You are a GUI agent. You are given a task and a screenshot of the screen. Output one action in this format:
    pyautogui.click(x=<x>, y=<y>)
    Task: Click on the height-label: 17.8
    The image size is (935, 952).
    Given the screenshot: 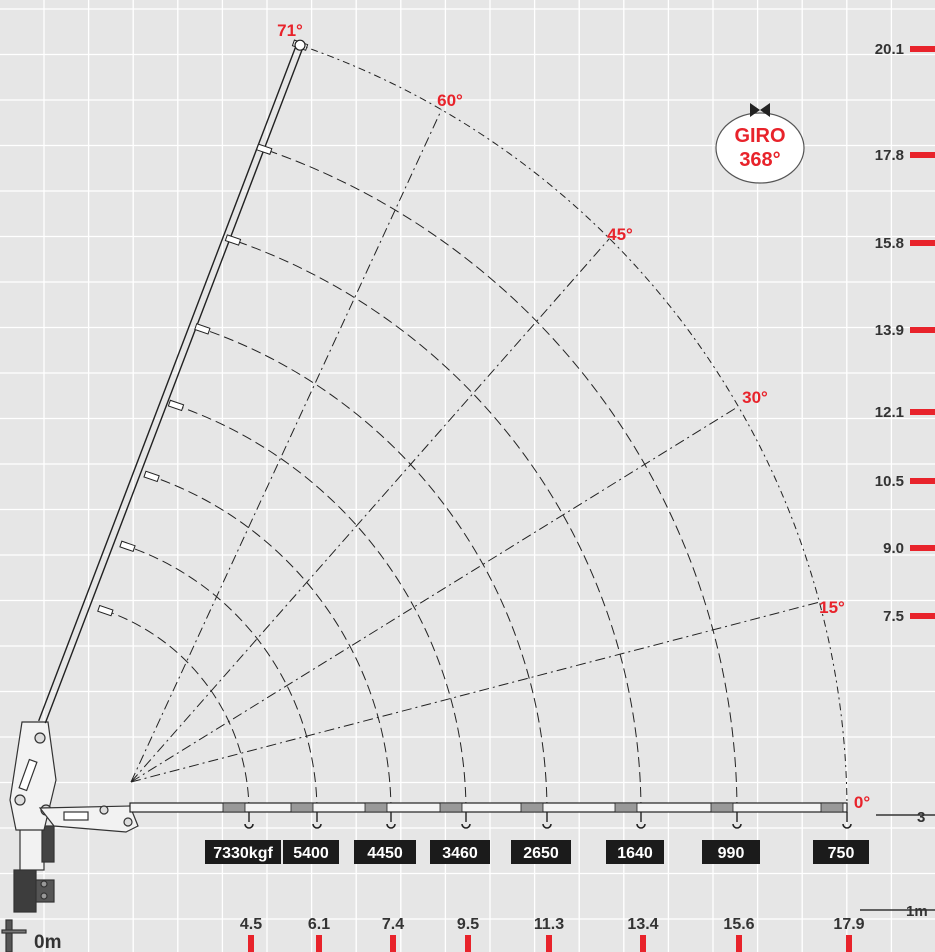 What is the action you would take?
    pyautogui.click(x=889, y=155)
    